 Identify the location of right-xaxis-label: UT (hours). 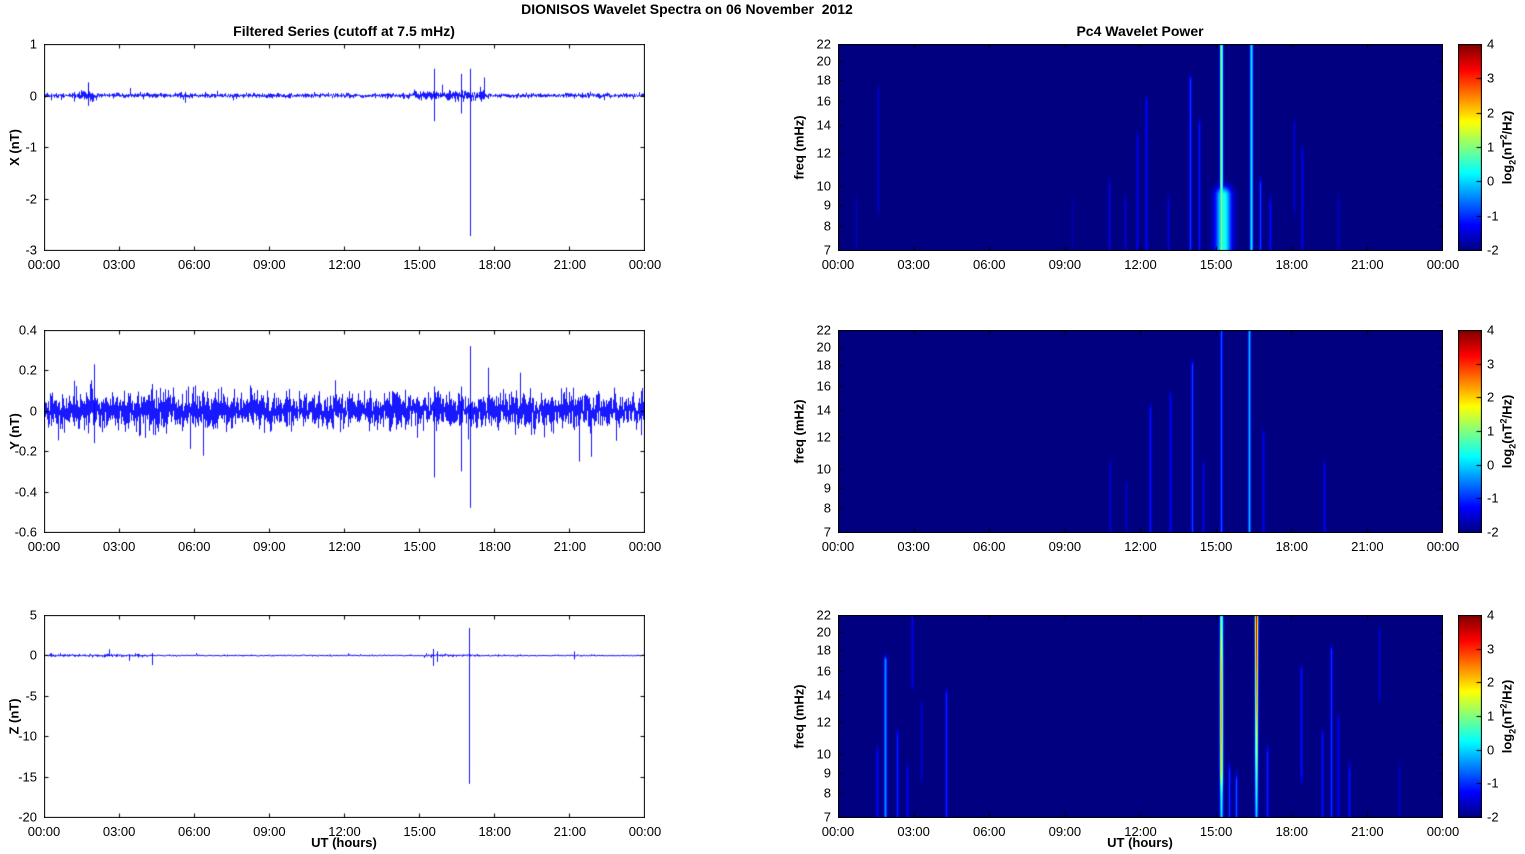
(1140, 842).